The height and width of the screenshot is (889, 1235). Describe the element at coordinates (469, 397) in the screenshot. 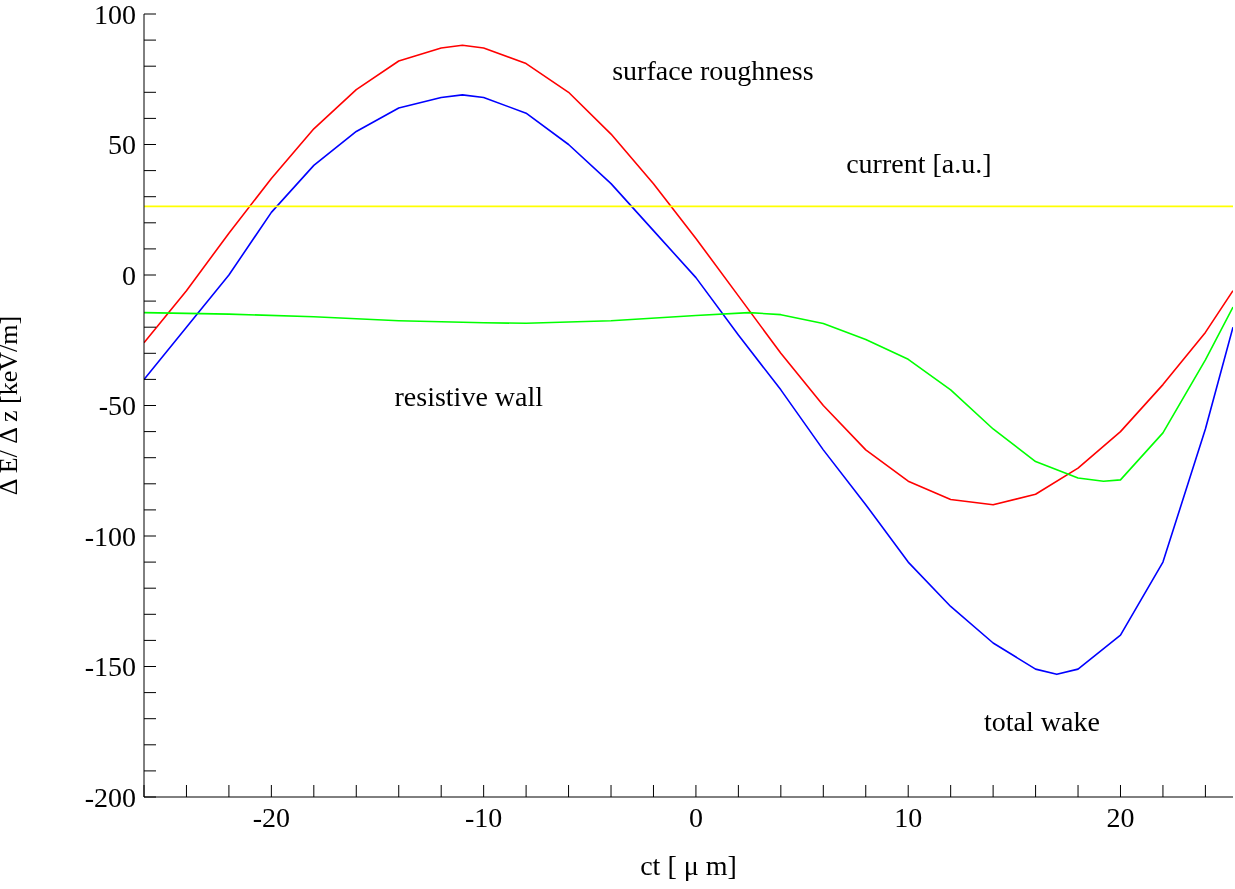

I see `text: resistive wall` at that location.